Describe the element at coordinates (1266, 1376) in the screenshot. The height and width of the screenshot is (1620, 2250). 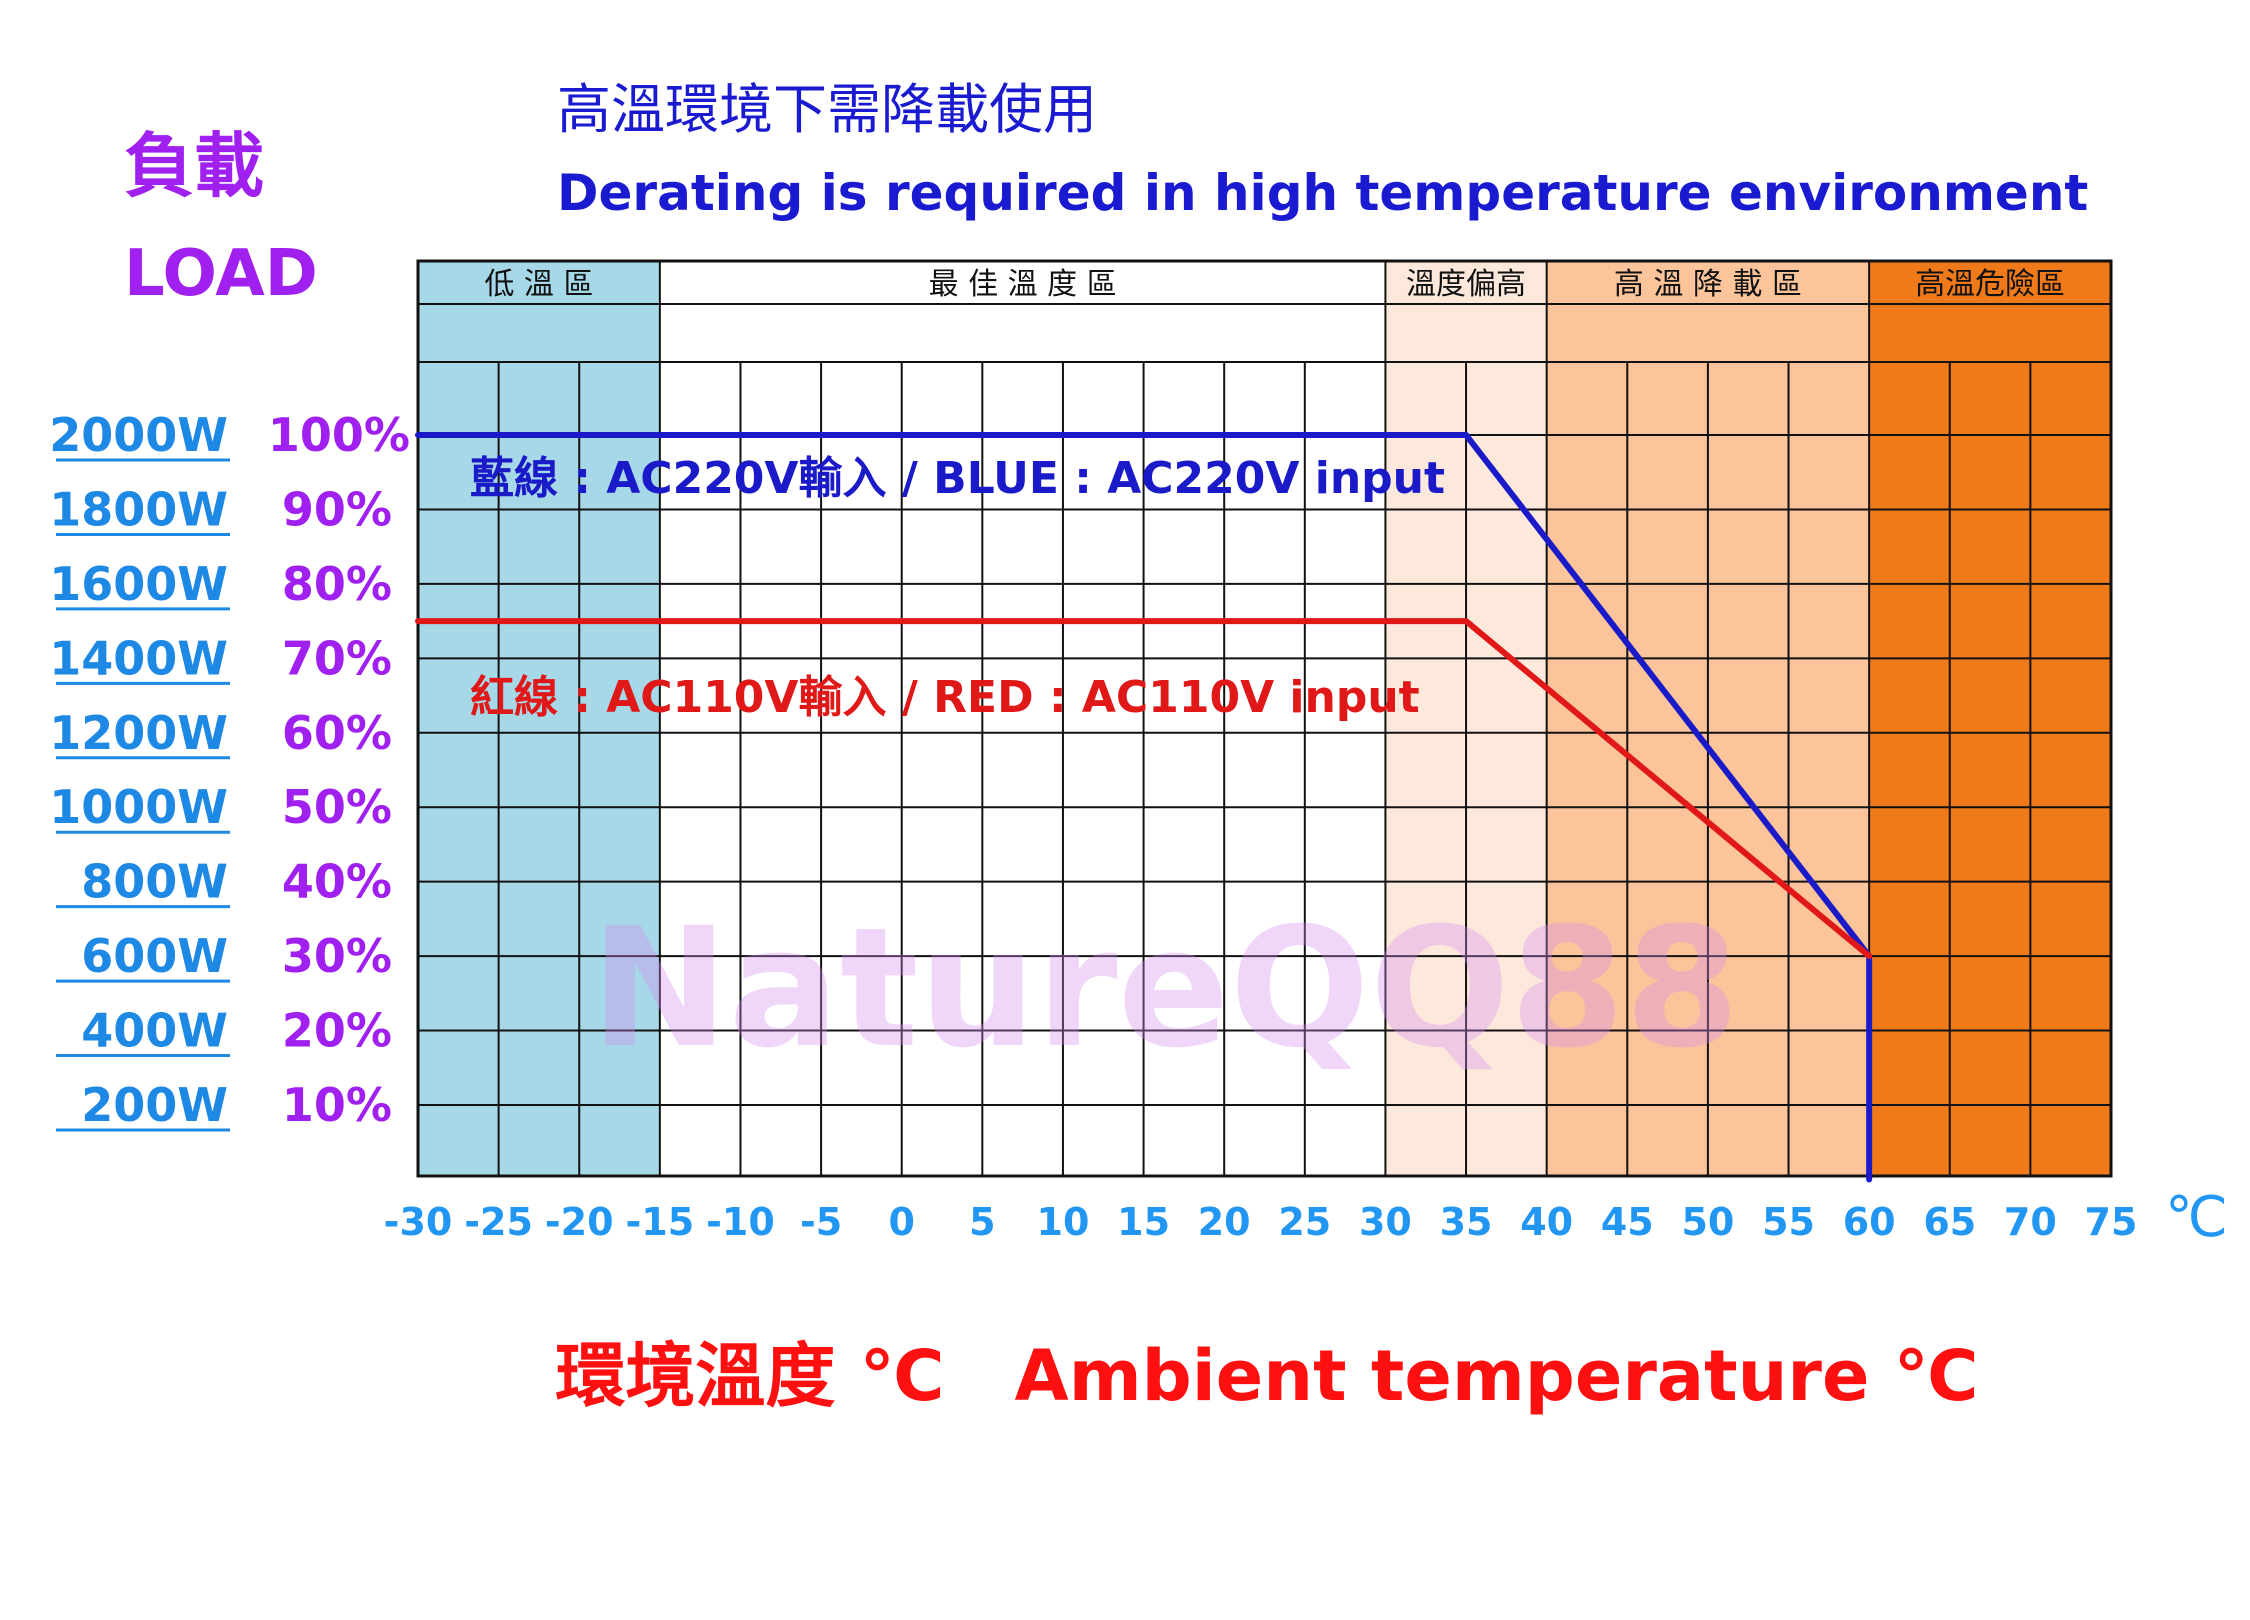
I see `x-axis-title: 環境溫度 ℃ Ambient temperature ℃` at that location.